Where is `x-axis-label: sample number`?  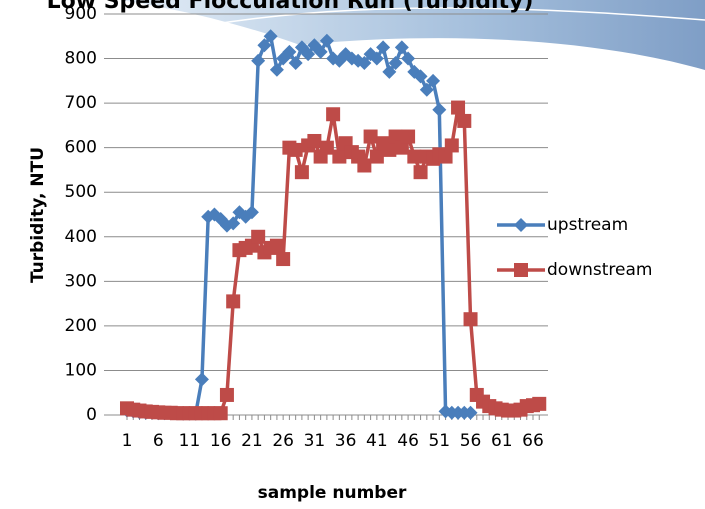 x-axis-label: sample number is located at coordinates (332, 493).